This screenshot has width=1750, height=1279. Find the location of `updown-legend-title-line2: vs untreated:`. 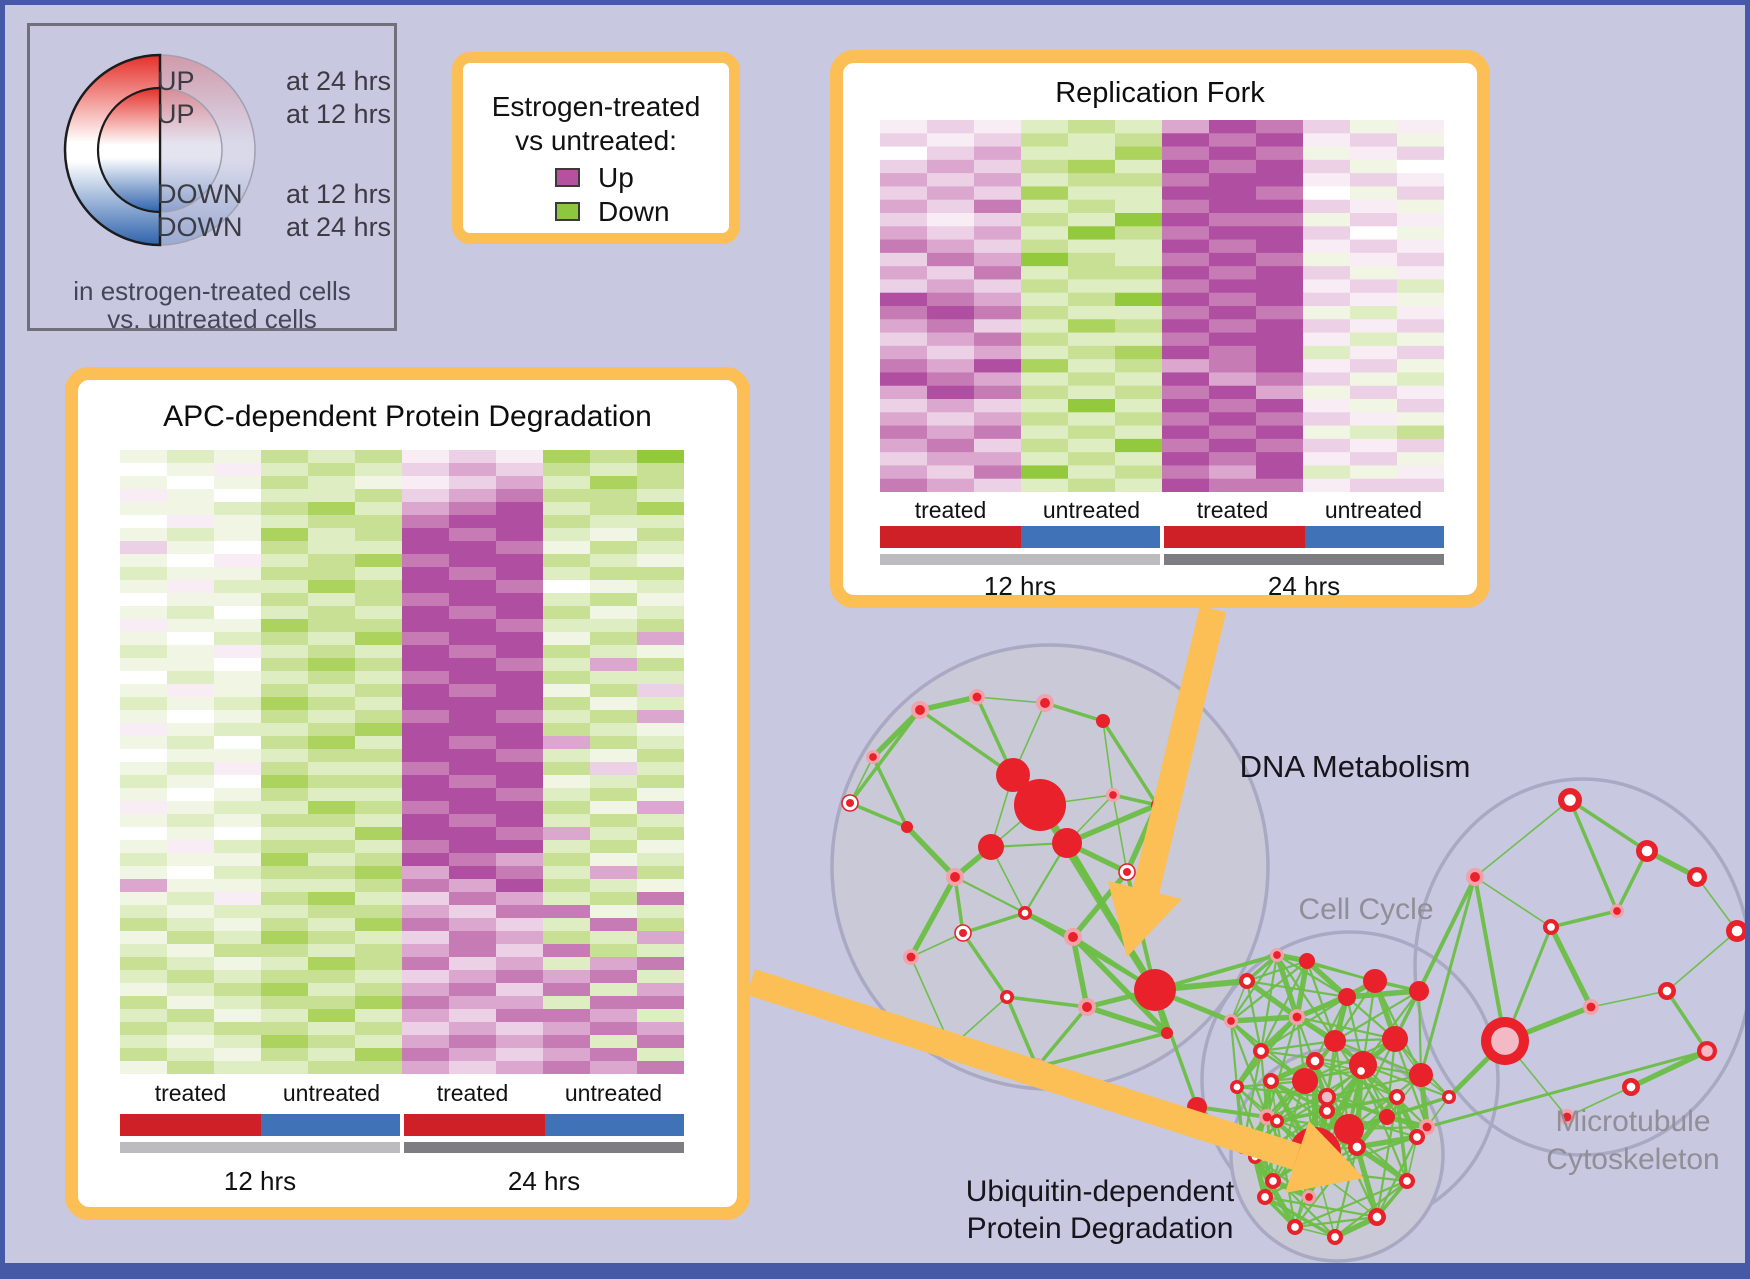

updown-legend-title-line2: vs untreated: is located at coordinates (596, 140).